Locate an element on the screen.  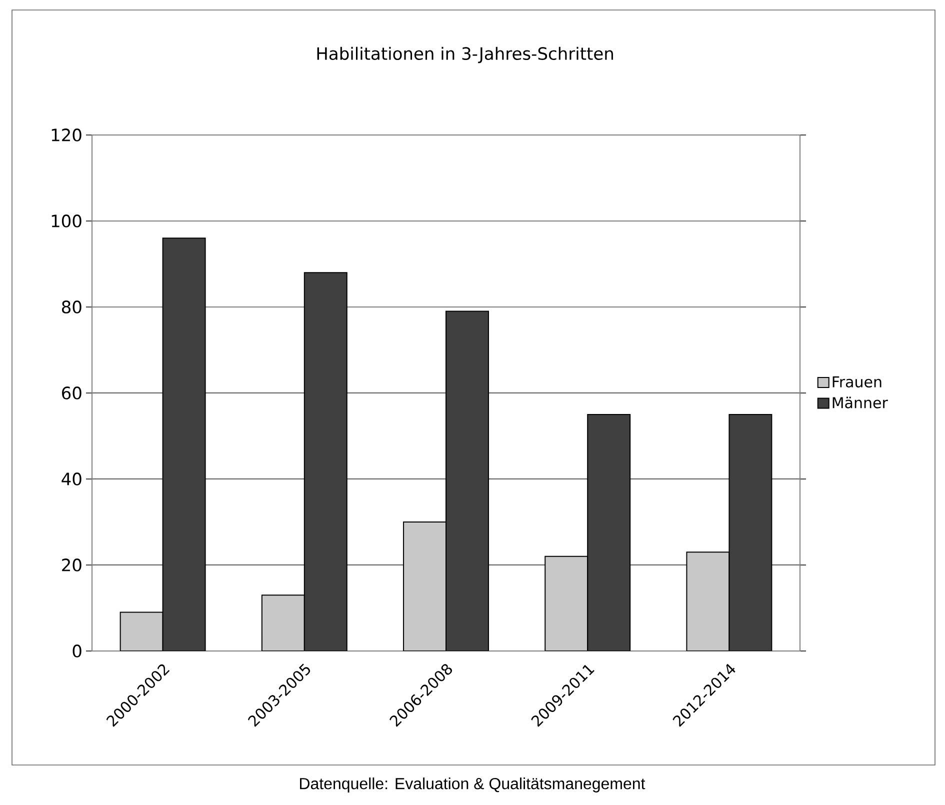
y-tick-label: 40 is located at coordinates (72, 479).